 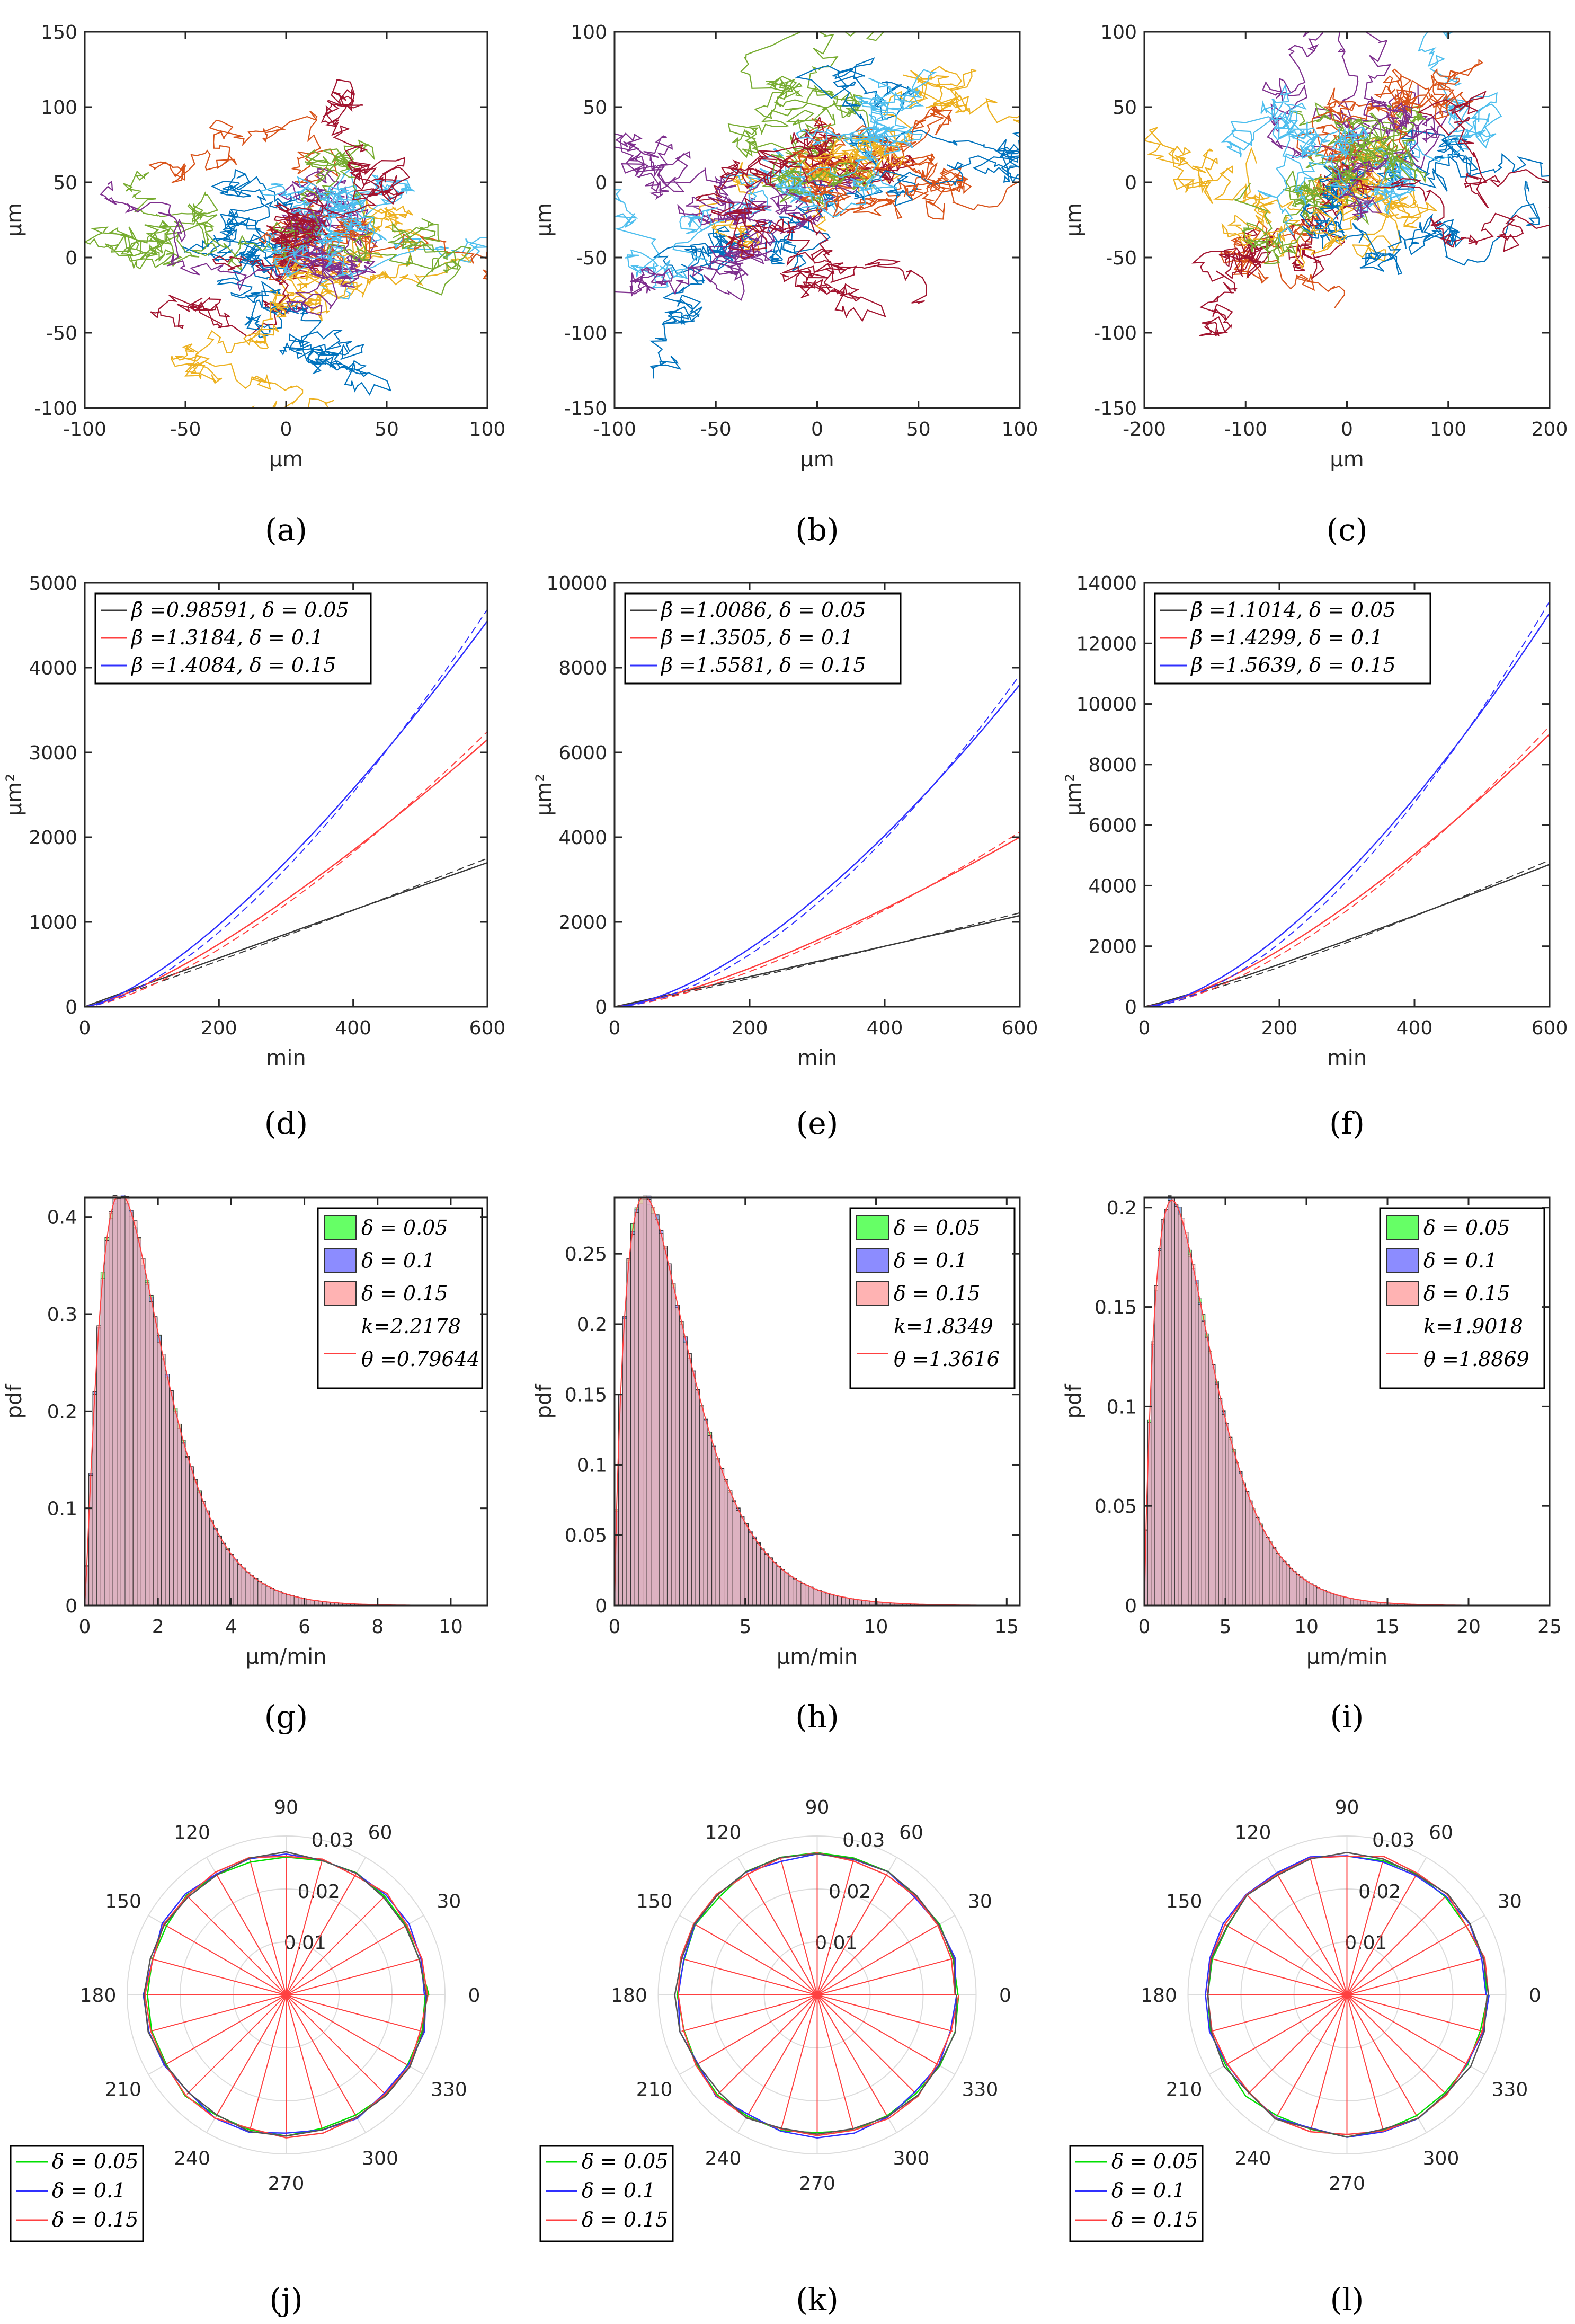 I want to click on l-angle-label: 270, so click(x=1347, y=2184).